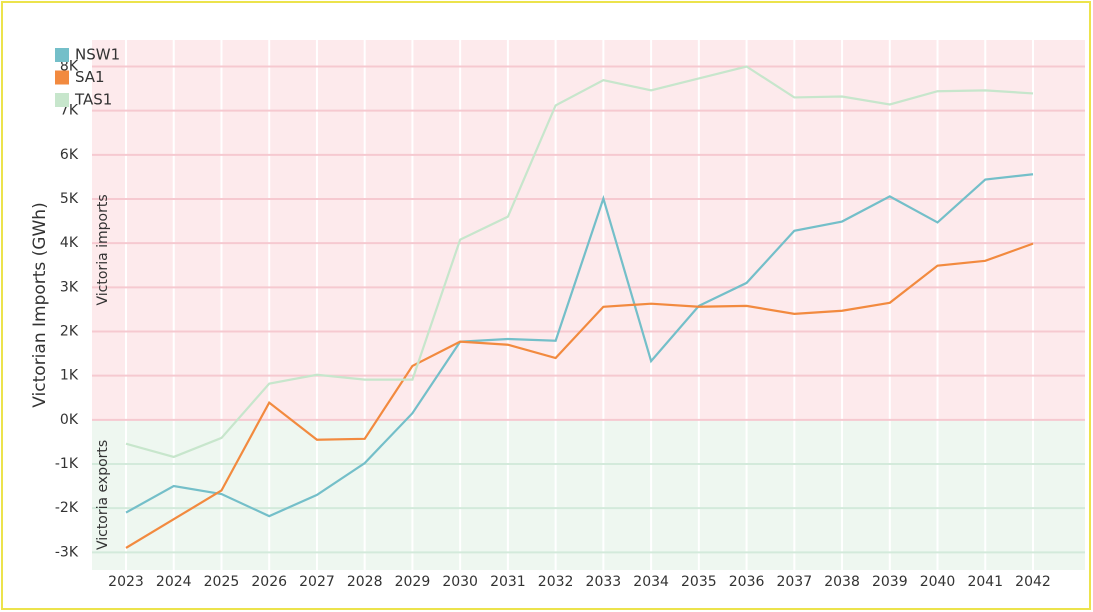 This screenshot has width=1093, height=612. Describe the element at coordinates (699, 582) in the screenshot. I see `x-tick-label: 2035` at that location.